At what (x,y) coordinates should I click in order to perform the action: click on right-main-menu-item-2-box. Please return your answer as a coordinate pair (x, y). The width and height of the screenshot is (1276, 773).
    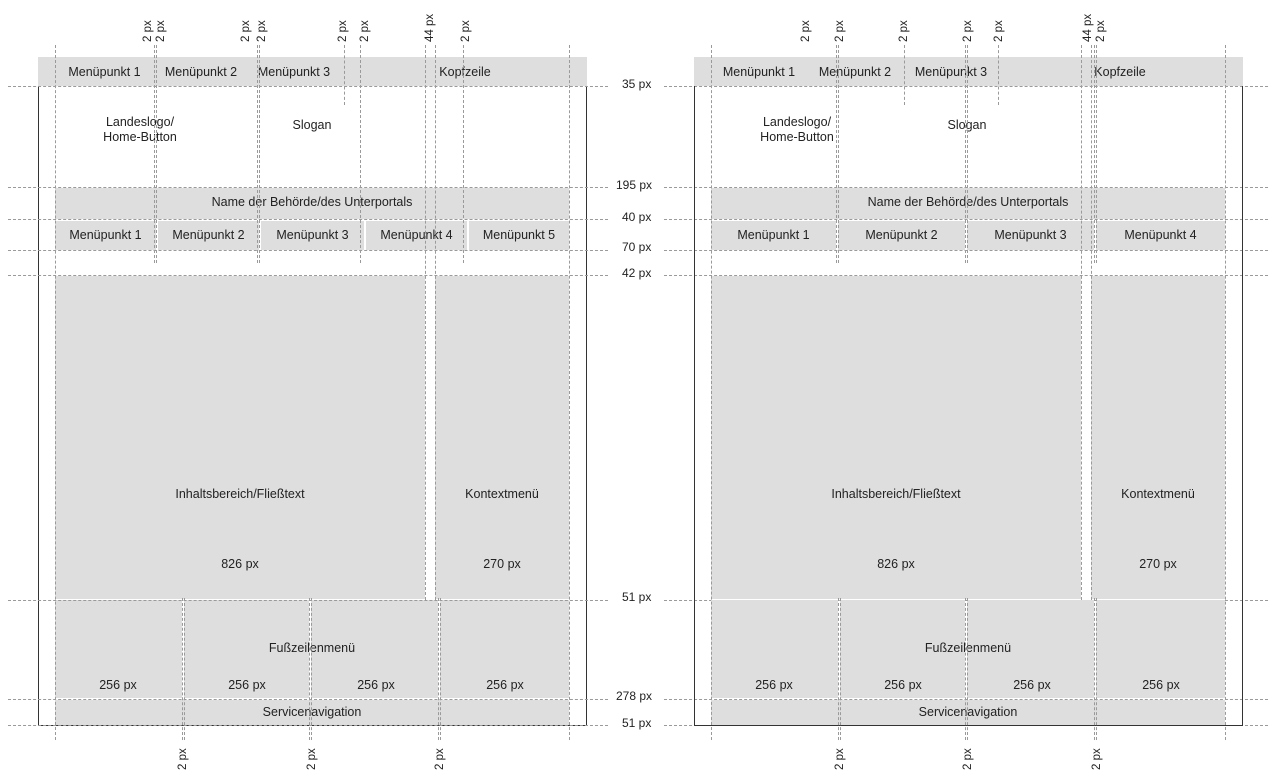
    Looking at the image, I should click on (901, 235).